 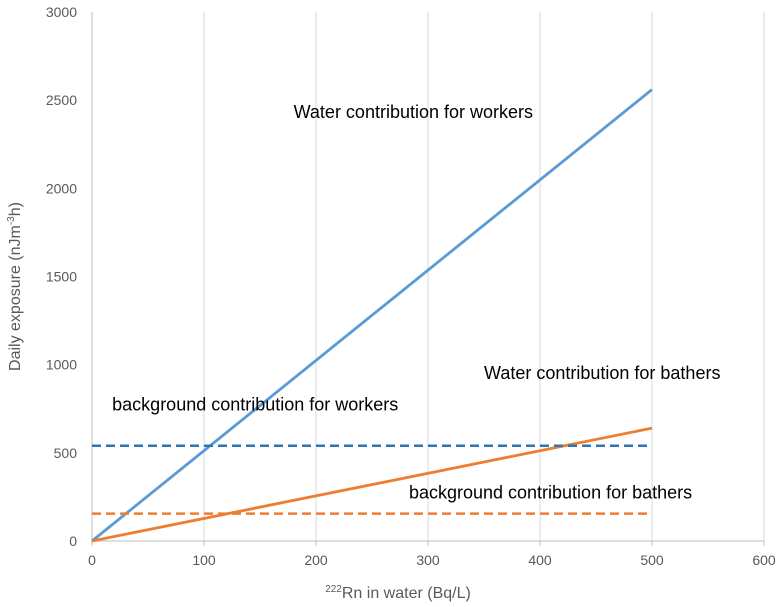 What do you see at coordinates (398, 593) in the screenshot?
I see `x-axis-title: 222Rn in water (Bq/L)` at bounding box center [398, 593].